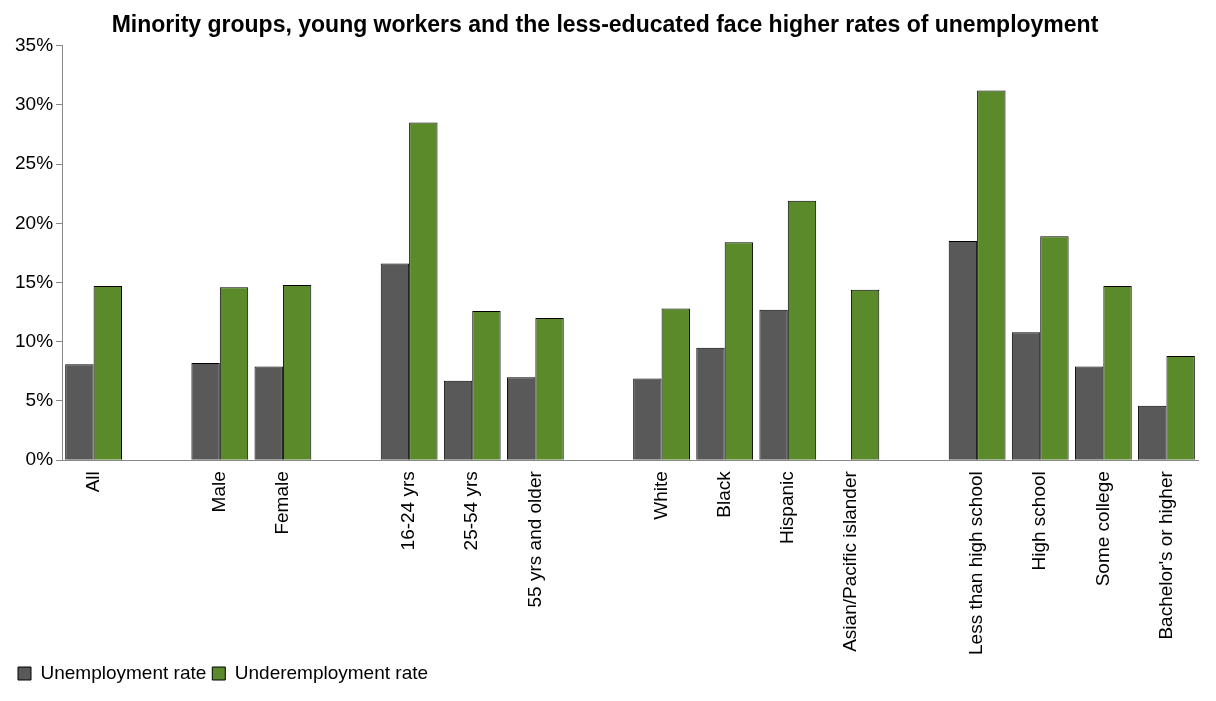 The height and width of the screenshot is (701, 1216). I want to click on y-tick-label: 25%, so click(34, 163).